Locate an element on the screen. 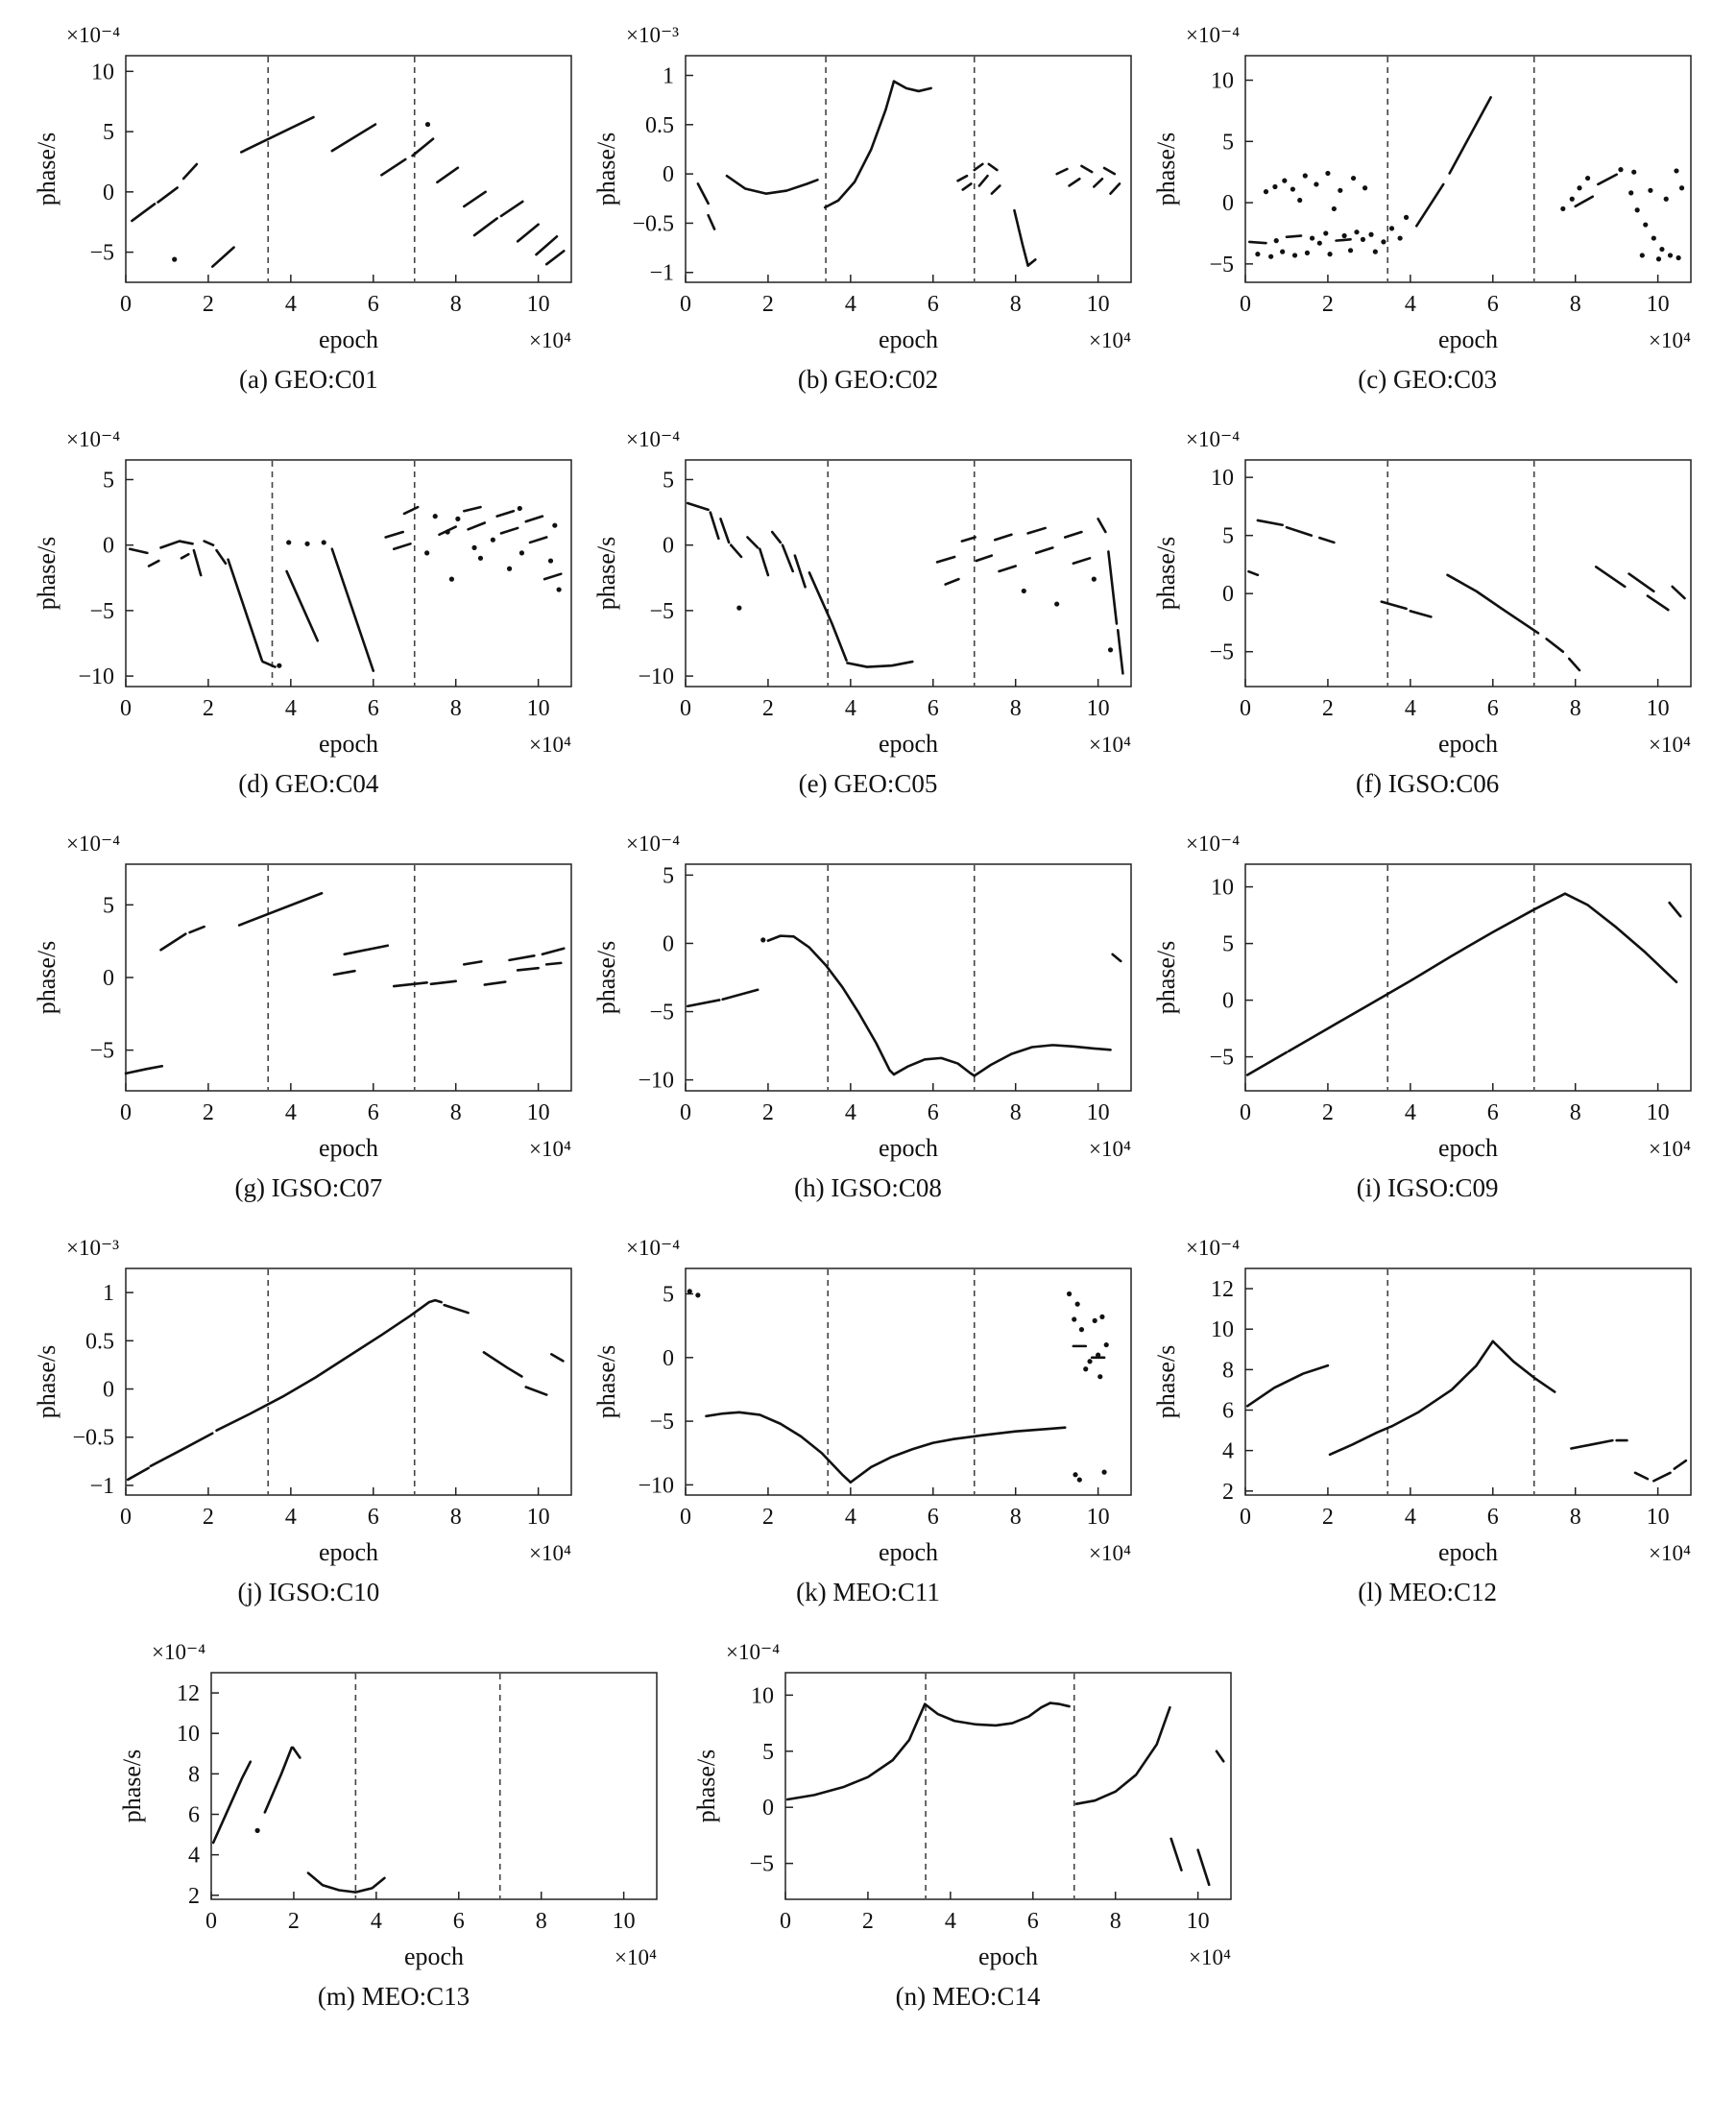  y-scale-label: ×10⁻³ is located at coordinates (92, 1248).